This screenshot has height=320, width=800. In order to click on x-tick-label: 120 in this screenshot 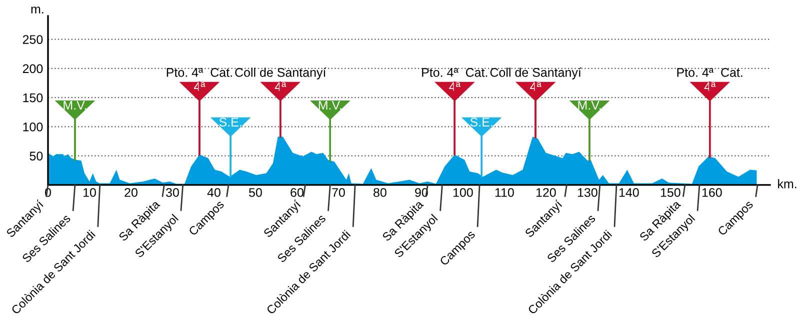, I will do `click(546, 192)`.